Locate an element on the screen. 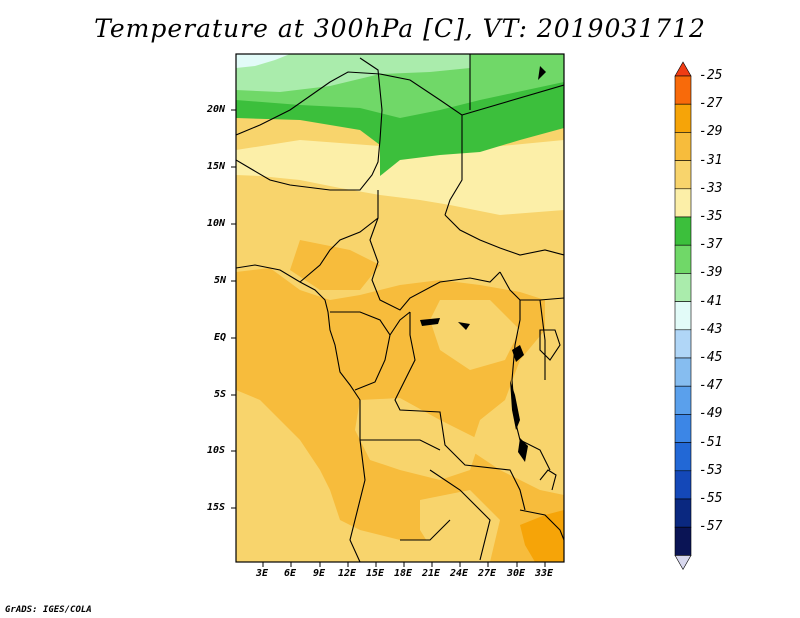 The height and width of the screenshot is (618, 800). colorbar-label: -43 is located at coordinates (711, 329).